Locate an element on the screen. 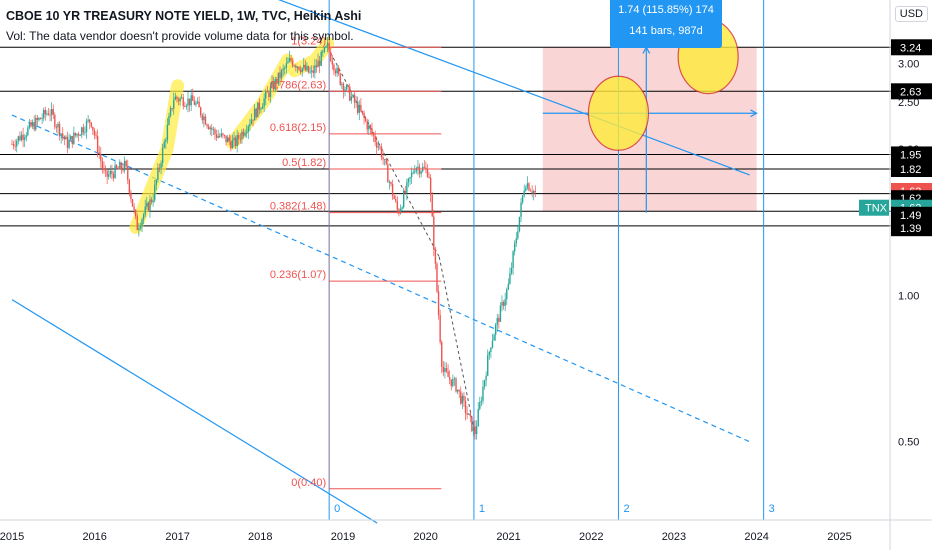  y-tick-1: 1.00 is located at coordinates (908, 296).